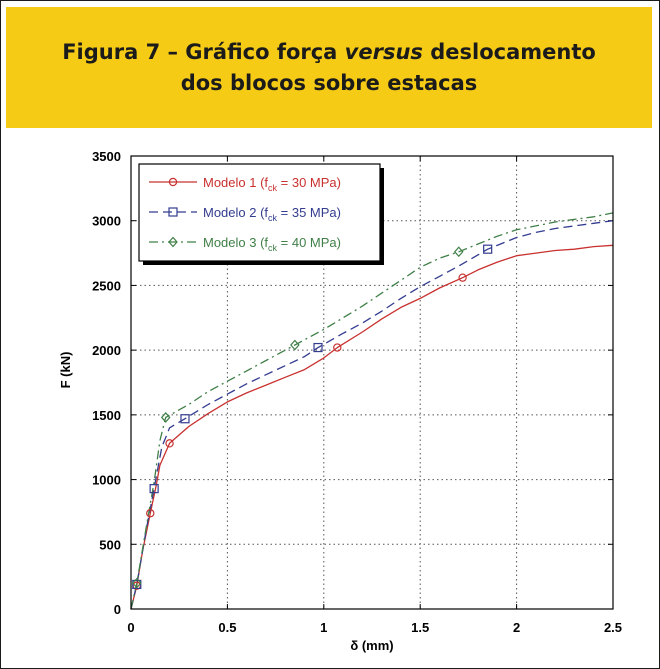  I want to click on legend-label-3: Modelo 3 (fck = 40 MPa), so click(272, 244).